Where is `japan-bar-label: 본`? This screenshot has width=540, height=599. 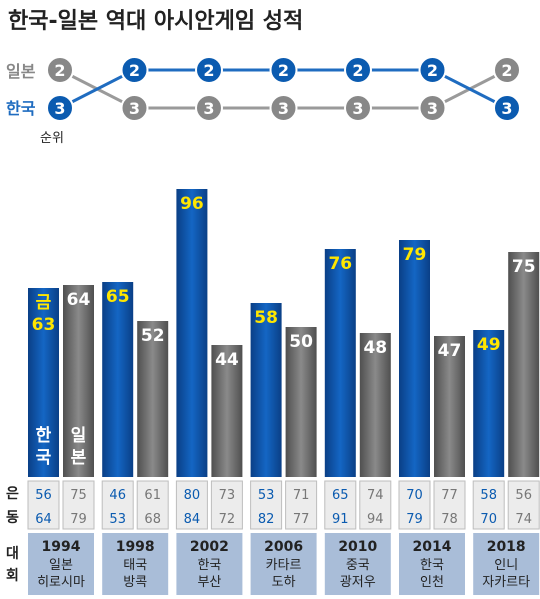 japan-bar-label: 본 is located at coordinates (79, 458).